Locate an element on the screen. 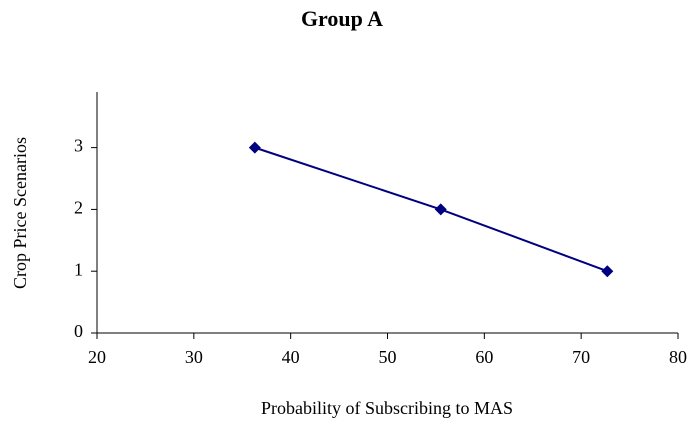 This screenshot has height=433, width=694. y-tick-label: 3 is located at coordinates (78, 146).